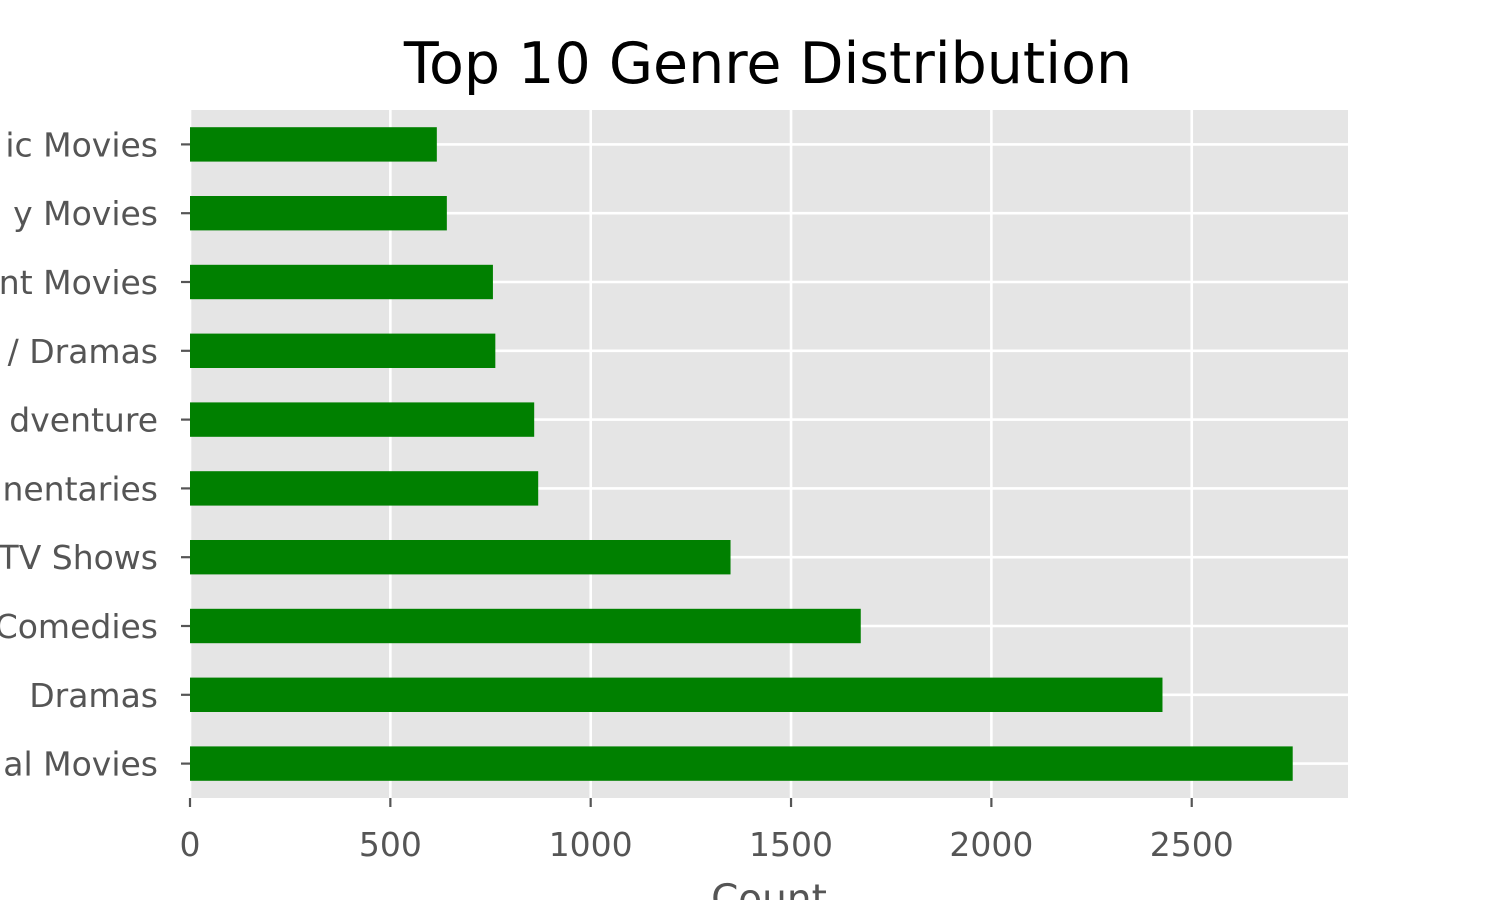 Image resolution: width=1500 pixels, height=900 pixels. Describe the element at coordinates (83, 420) in the screenshot. I see `y-tick-label: dventure` at that location.